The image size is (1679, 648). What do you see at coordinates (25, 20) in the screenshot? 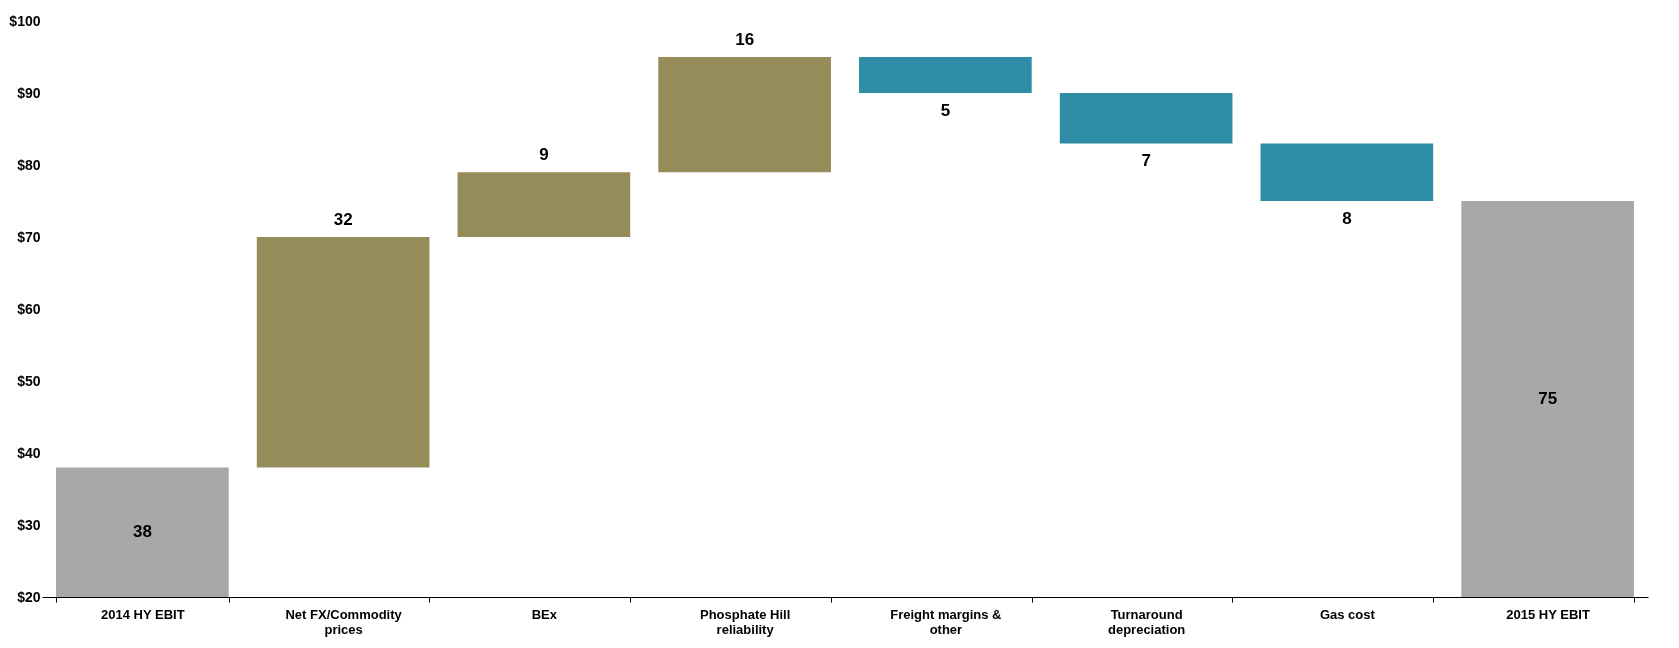
I see `y-tick-label: $100` at bounding box center [25, 20].